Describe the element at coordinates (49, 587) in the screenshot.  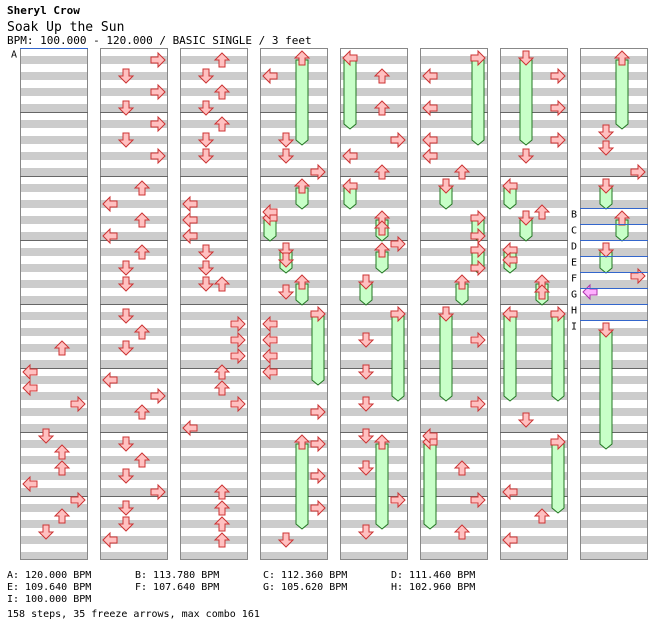
I see `bpm-legend-entry: E: 109.640 BPM` at that location.